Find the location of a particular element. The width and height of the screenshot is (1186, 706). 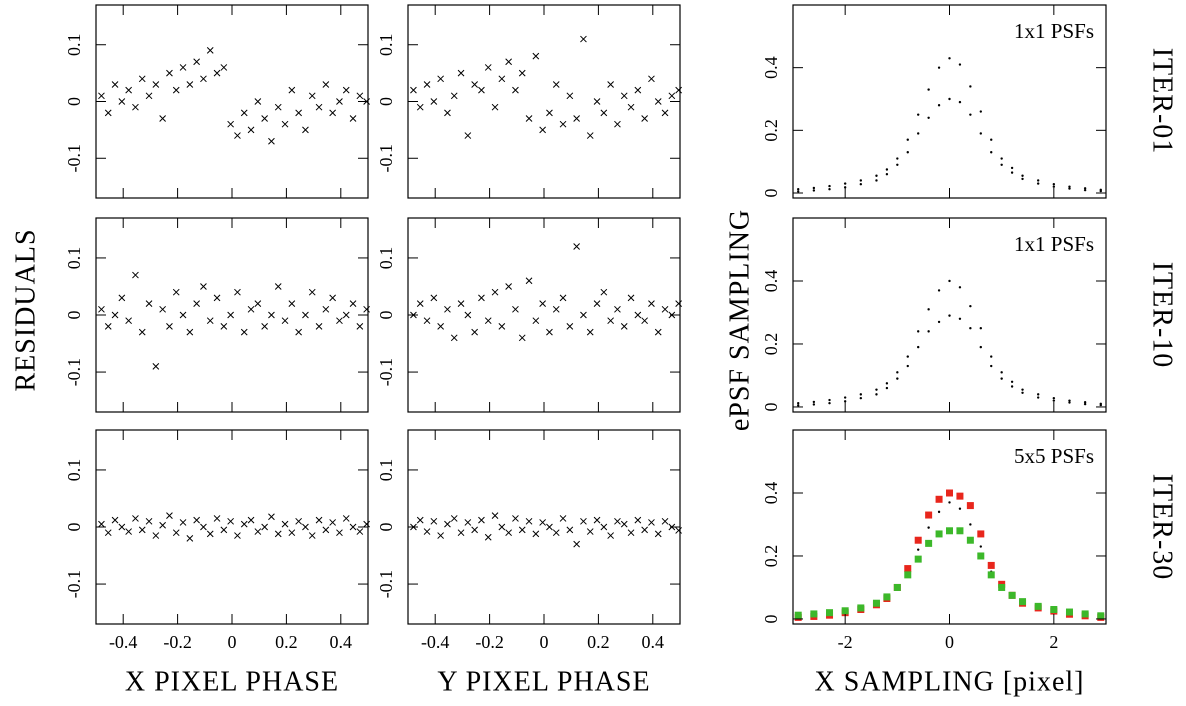

y-tick-label: -0.1 is located at coordinates (74, 372).